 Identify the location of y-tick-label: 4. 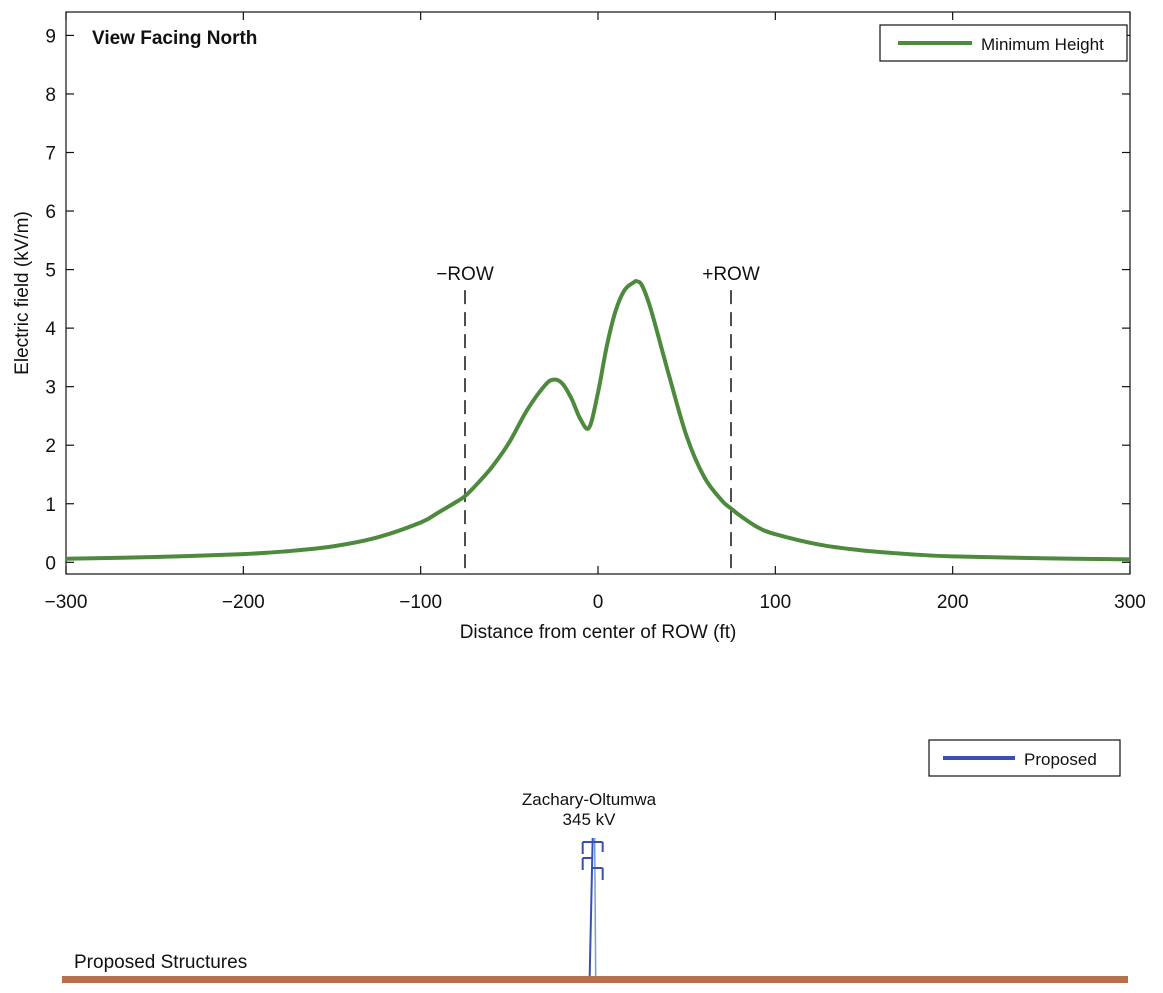
(50, 329).